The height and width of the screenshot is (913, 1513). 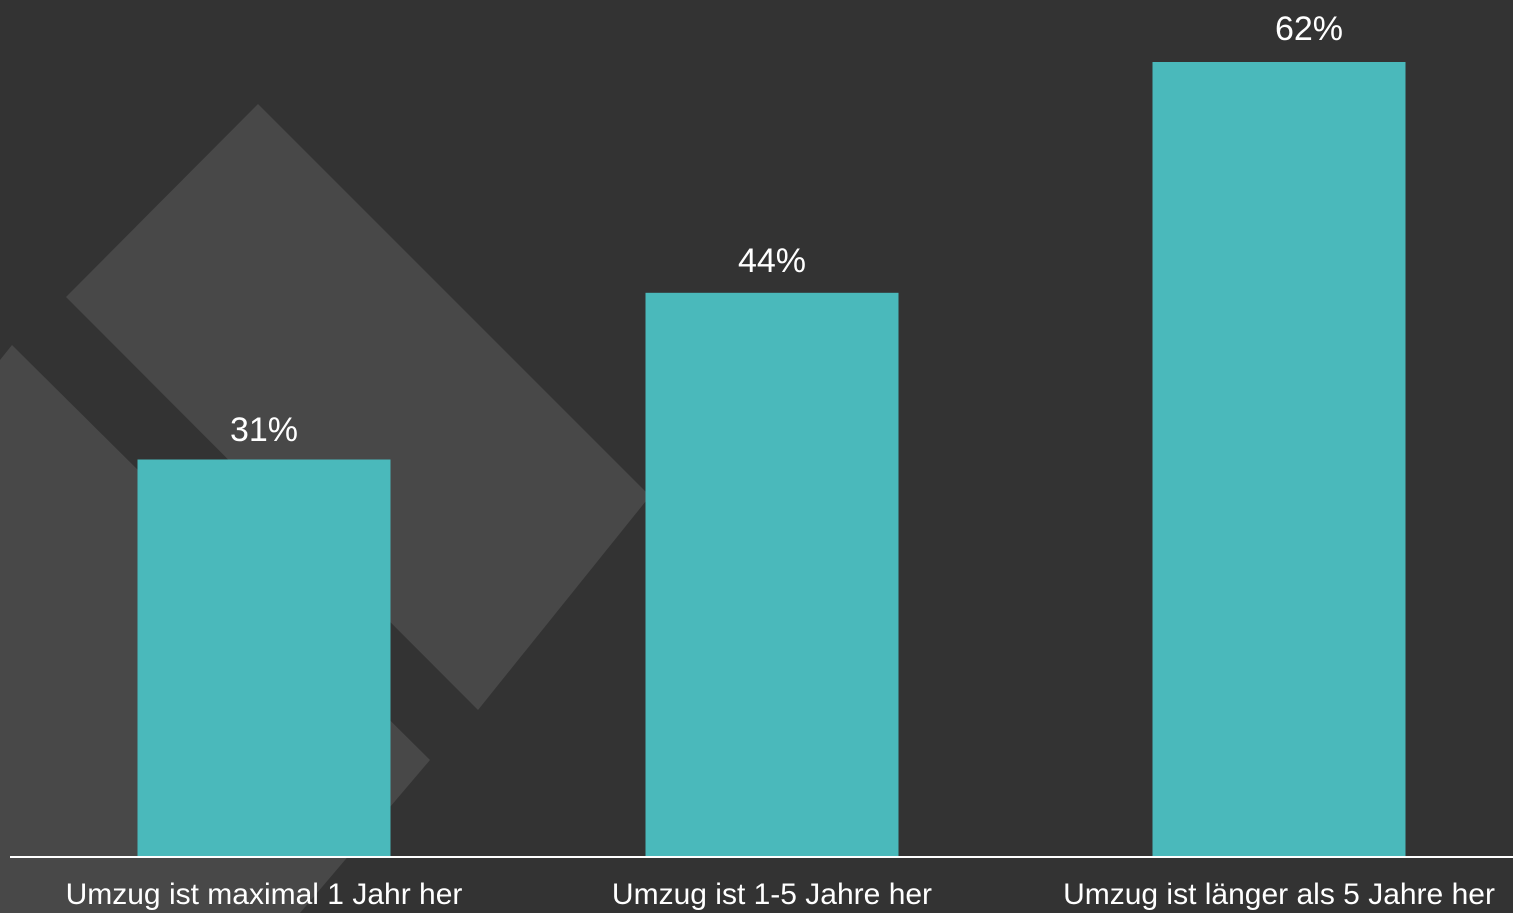 I want to click on category-label-3: Umzug ist länger als 5 Jahre her, so click(x=1279, y=894).